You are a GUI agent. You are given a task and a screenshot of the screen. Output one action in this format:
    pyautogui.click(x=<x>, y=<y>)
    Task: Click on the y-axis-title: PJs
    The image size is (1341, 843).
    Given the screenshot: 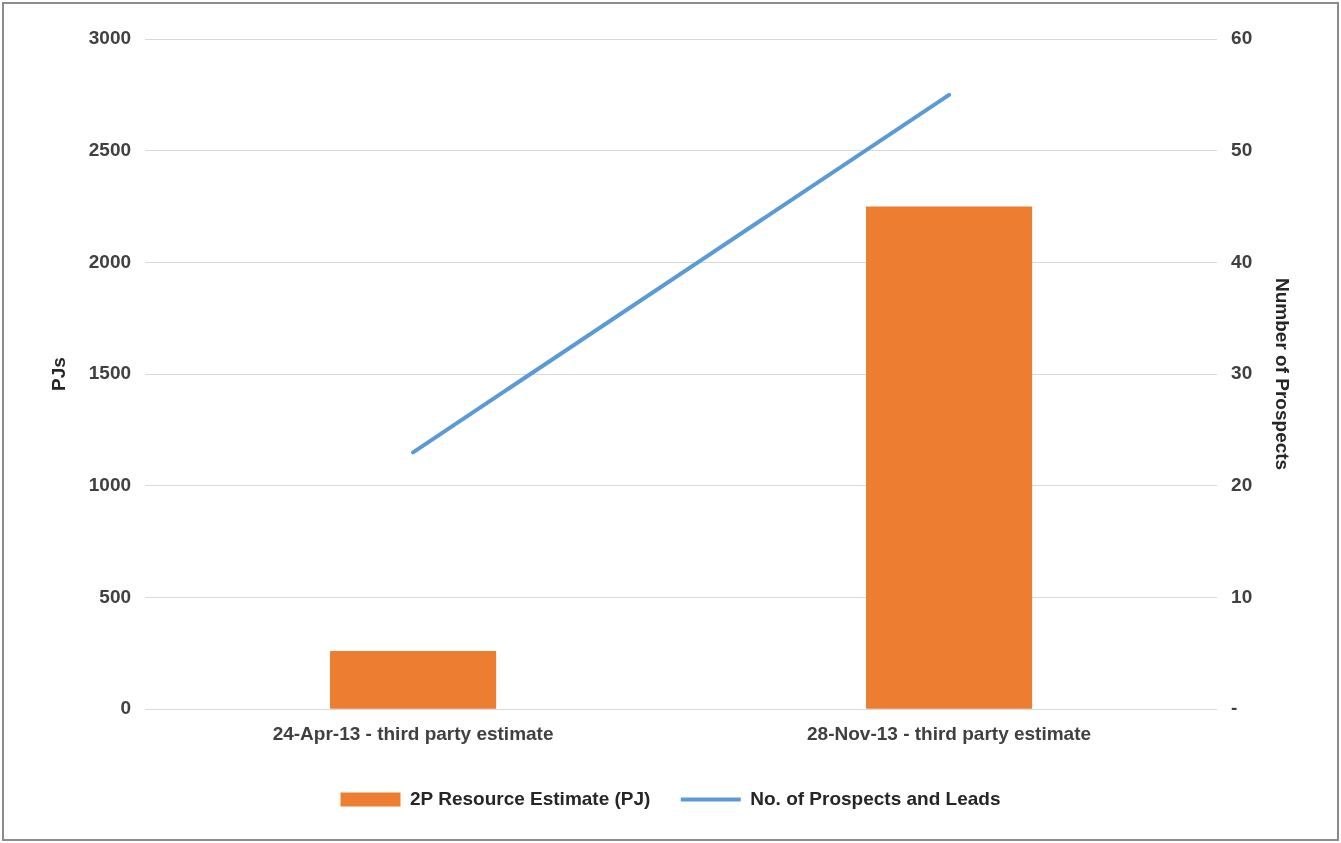 What is the action you would take?
    pyautogui.click(x=58, y=374)
    